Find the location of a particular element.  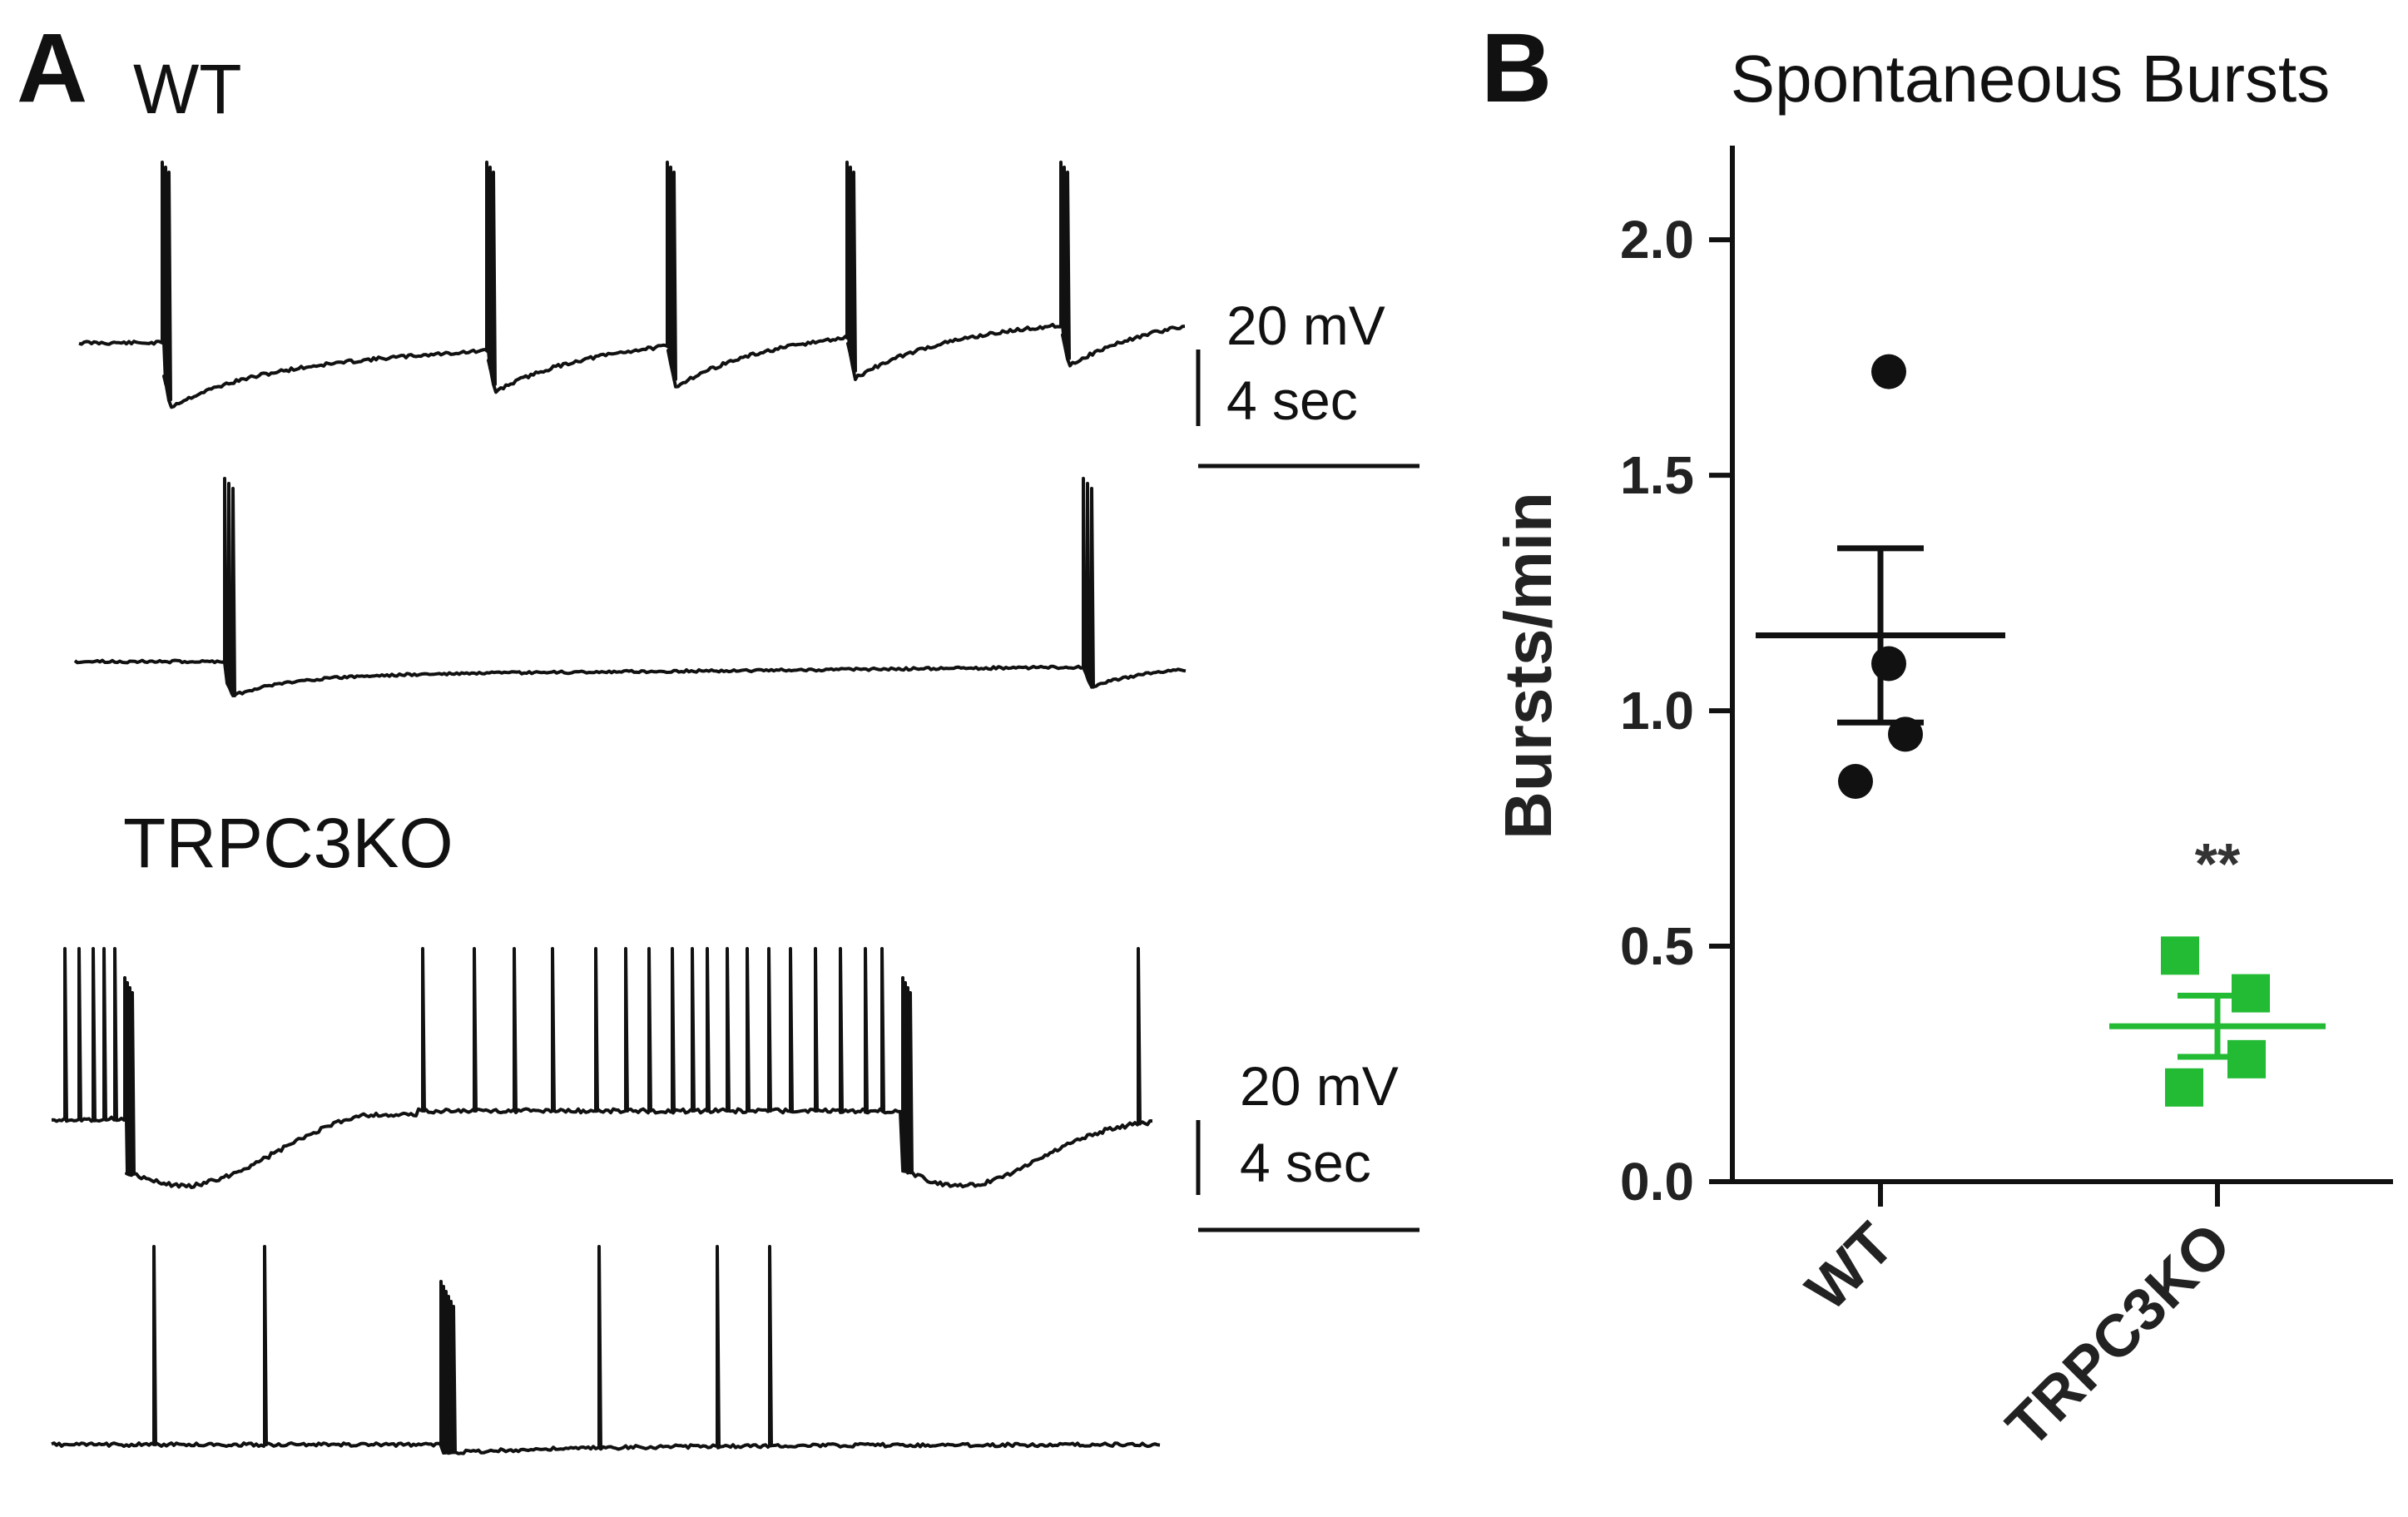

panel-a-letter: A is located at coordinates (52, 68).